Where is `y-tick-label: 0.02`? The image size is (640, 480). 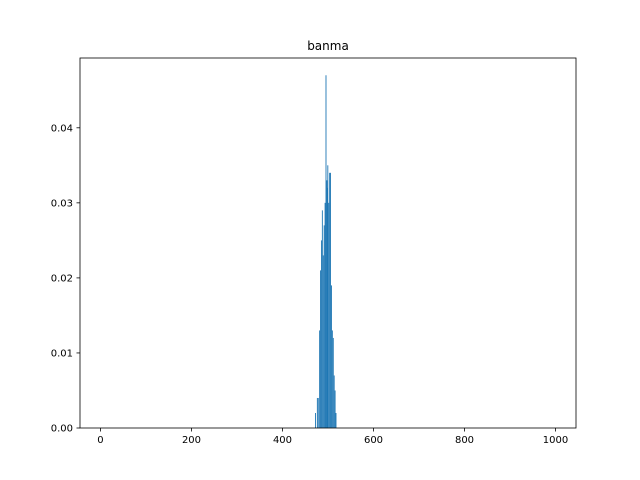 y-tick-label: 0.02 is located at coordinates (62, 278).